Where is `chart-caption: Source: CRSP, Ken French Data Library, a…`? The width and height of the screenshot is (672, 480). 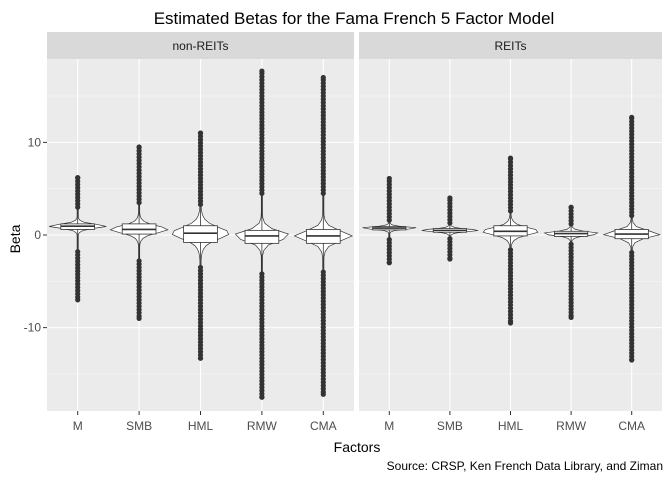 chart-caption: Source: CRSP, Ken French Data Library, a… is located at coordinates (525, 466).